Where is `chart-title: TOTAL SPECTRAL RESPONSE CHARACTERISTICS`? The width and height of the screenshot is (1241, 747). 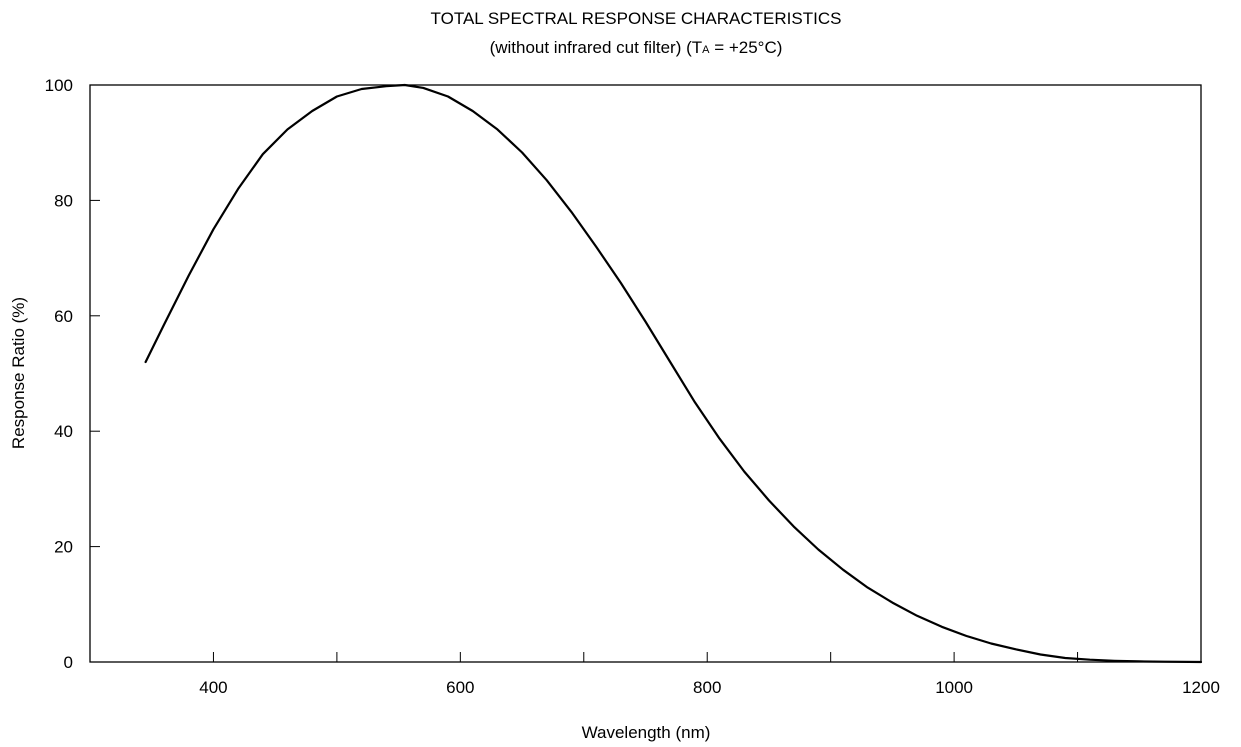
chart-title: TOTAL SPECTRAL RESPONSE CHARACTERISTICS is located at coordinates (636, 18).